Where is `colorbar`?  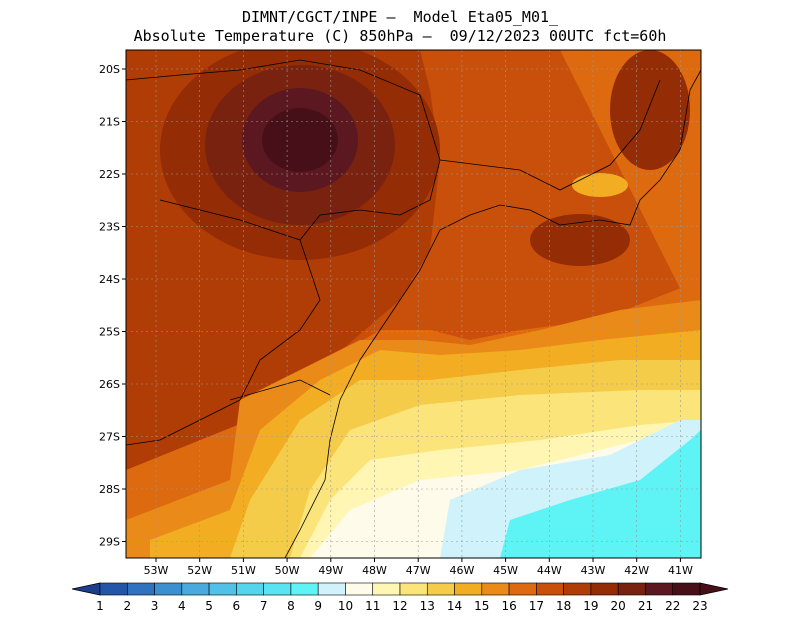
colorbar is located at coordinates (400, 589).